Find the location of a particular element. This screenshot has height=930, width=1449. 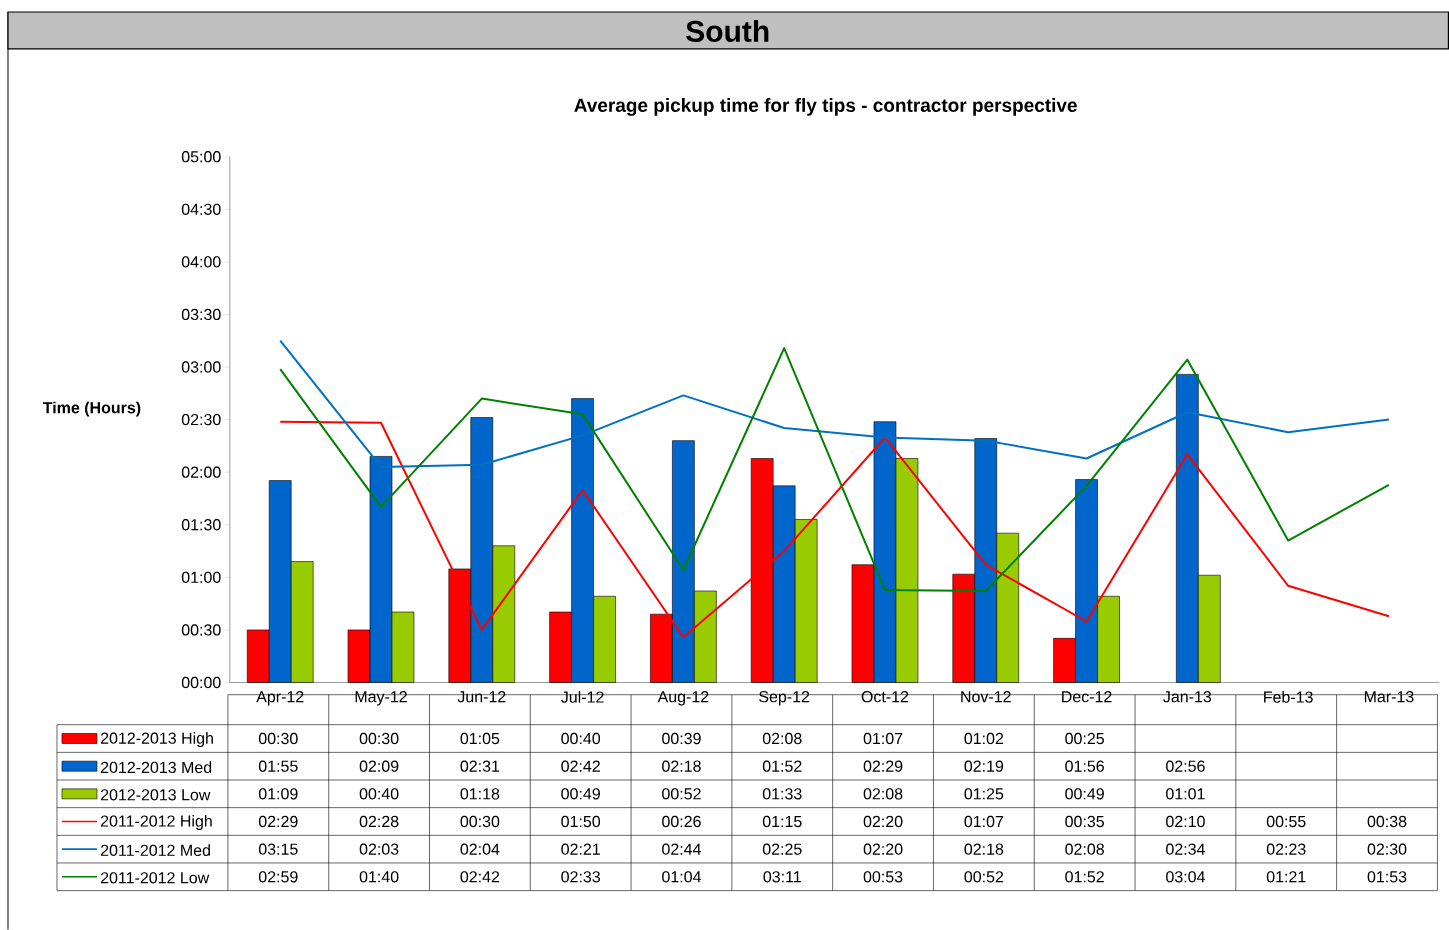

y-tick-label: 03:00 is located at coordinates (201, 367).